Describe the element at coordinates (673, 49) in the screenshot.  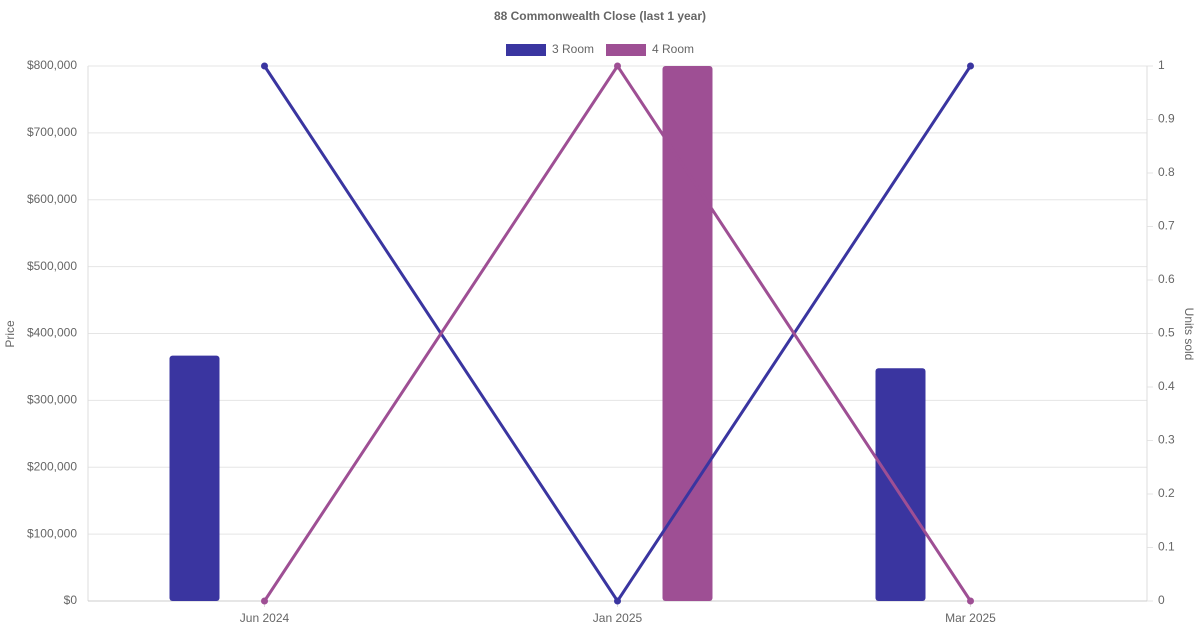
I see `legend-label: 4 Room` at that location.